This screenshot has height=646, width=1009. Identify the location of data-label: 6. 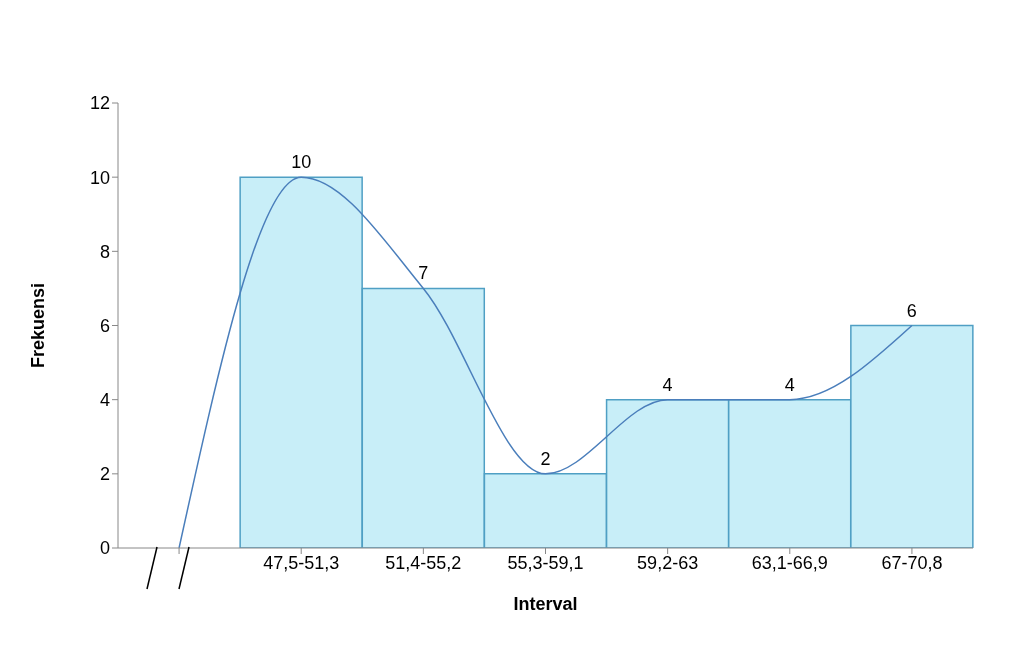
(911, 310).